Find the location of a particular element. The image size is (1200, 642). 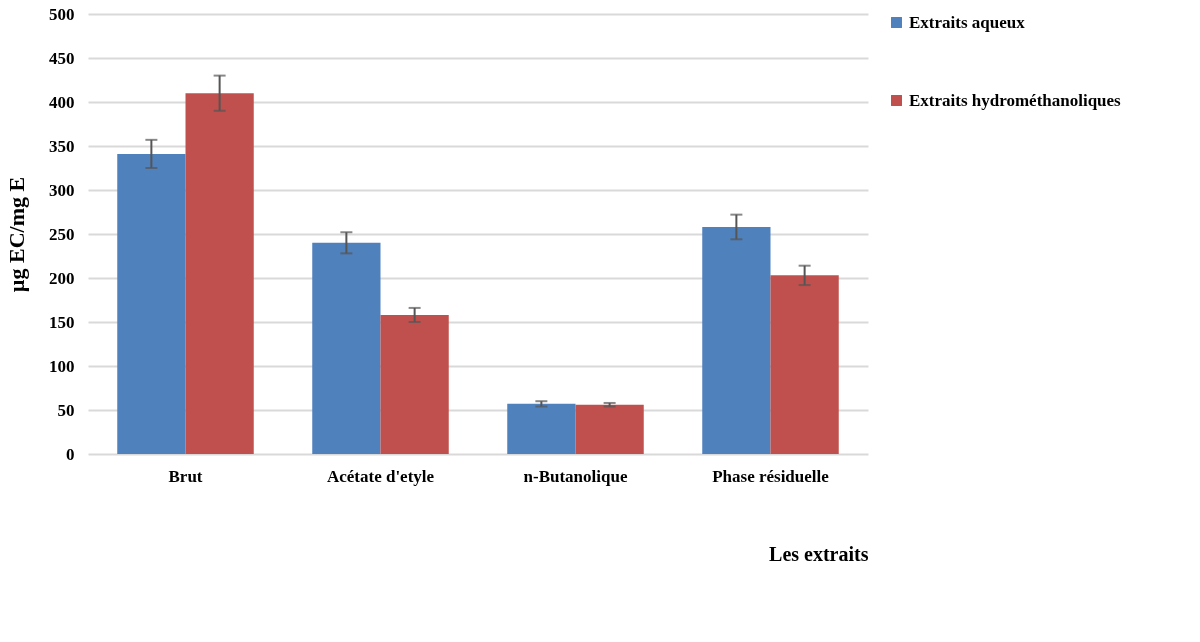

y-tick-label: 300 is located at coordinates (62, 190).